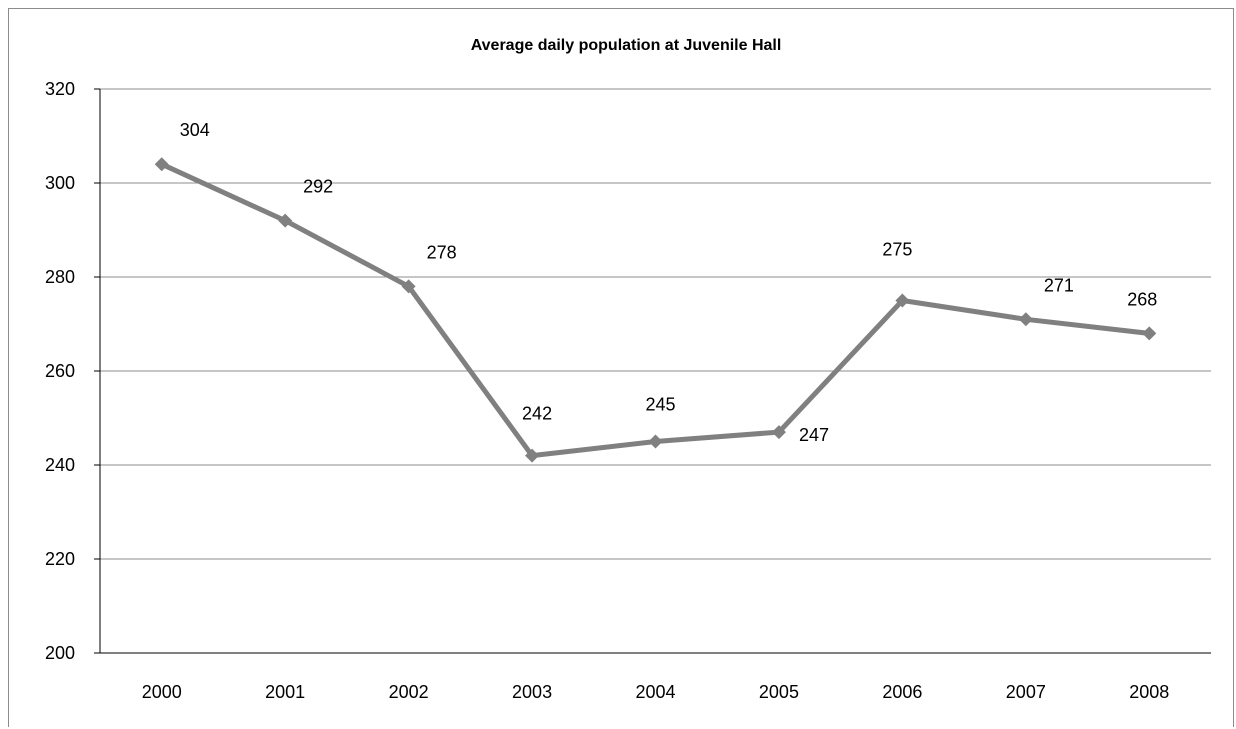 This screenshot has height=729, width=1236. I want to click on y-axis-tick-label: 200, so click(60, 653).